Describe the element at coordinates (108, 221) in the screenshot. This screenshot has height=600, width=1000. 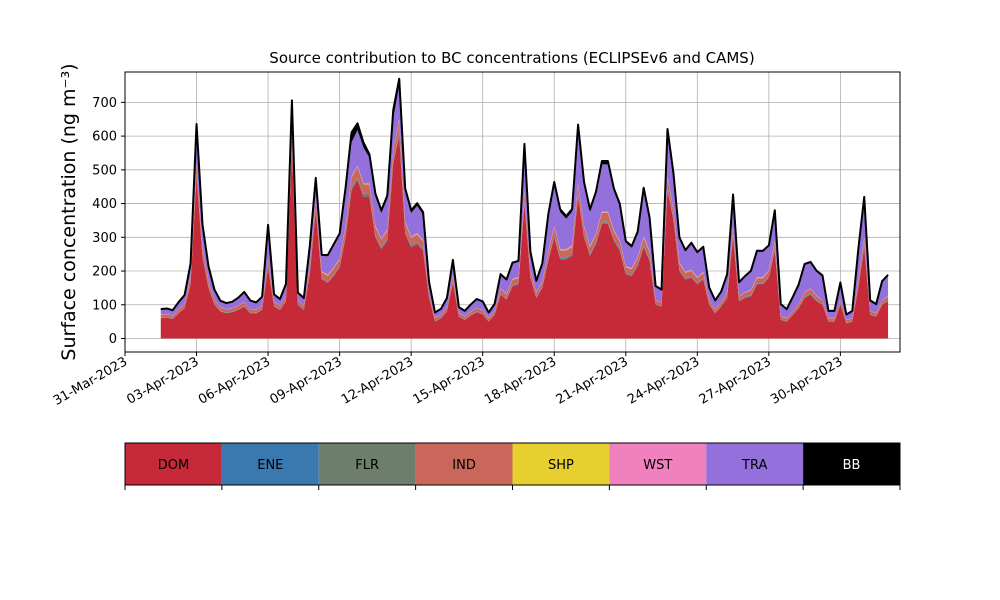
I see `y-axis-ticks: 0 100 200 300 400 500 600 700` at that location.